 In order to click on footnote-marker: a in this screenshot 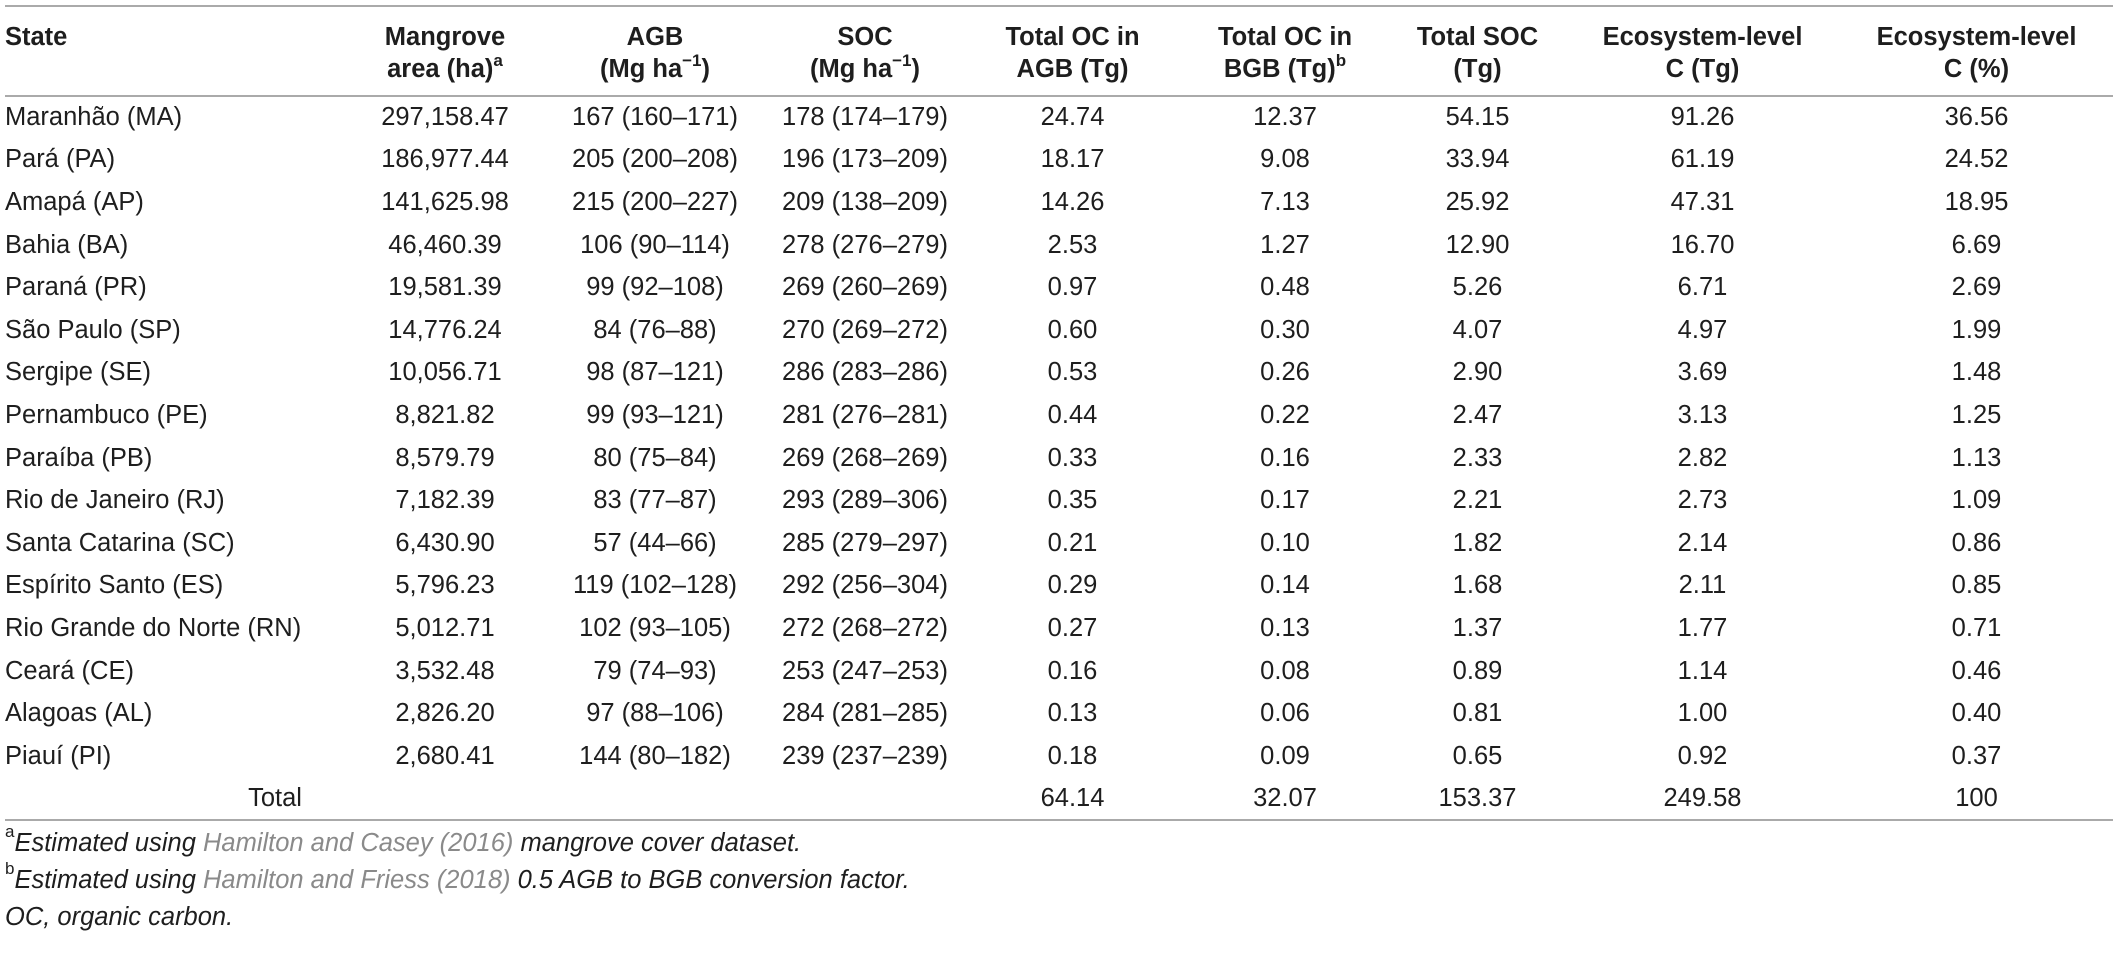, I will do `click(10, 831)`.